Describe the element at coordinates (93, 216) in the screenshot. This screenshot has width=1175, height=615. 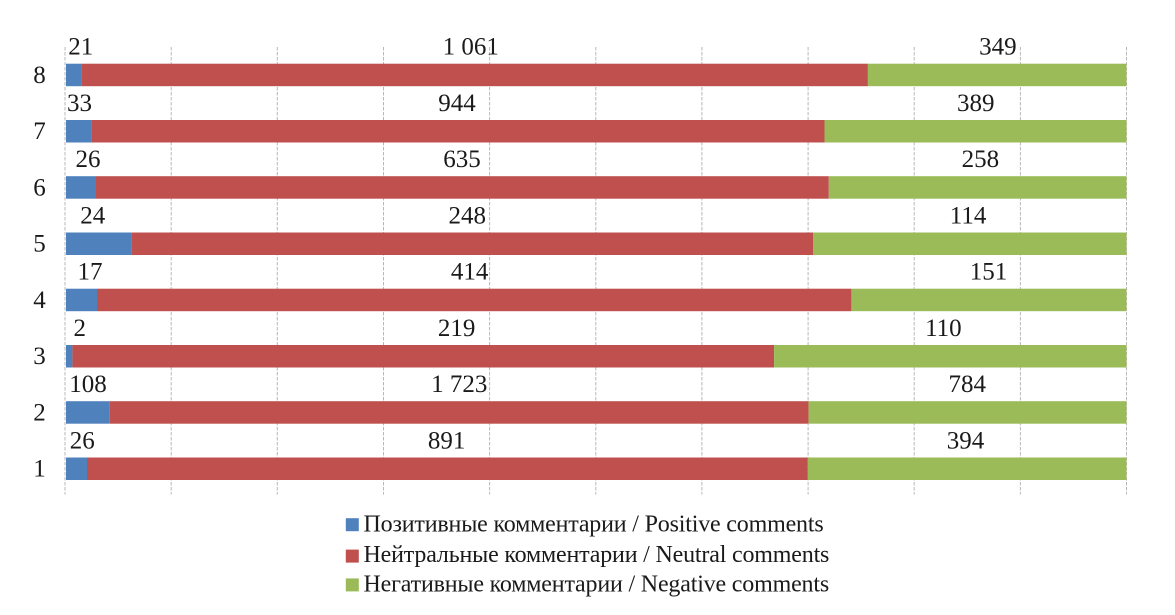
I see `svg-text: 24` at that location.